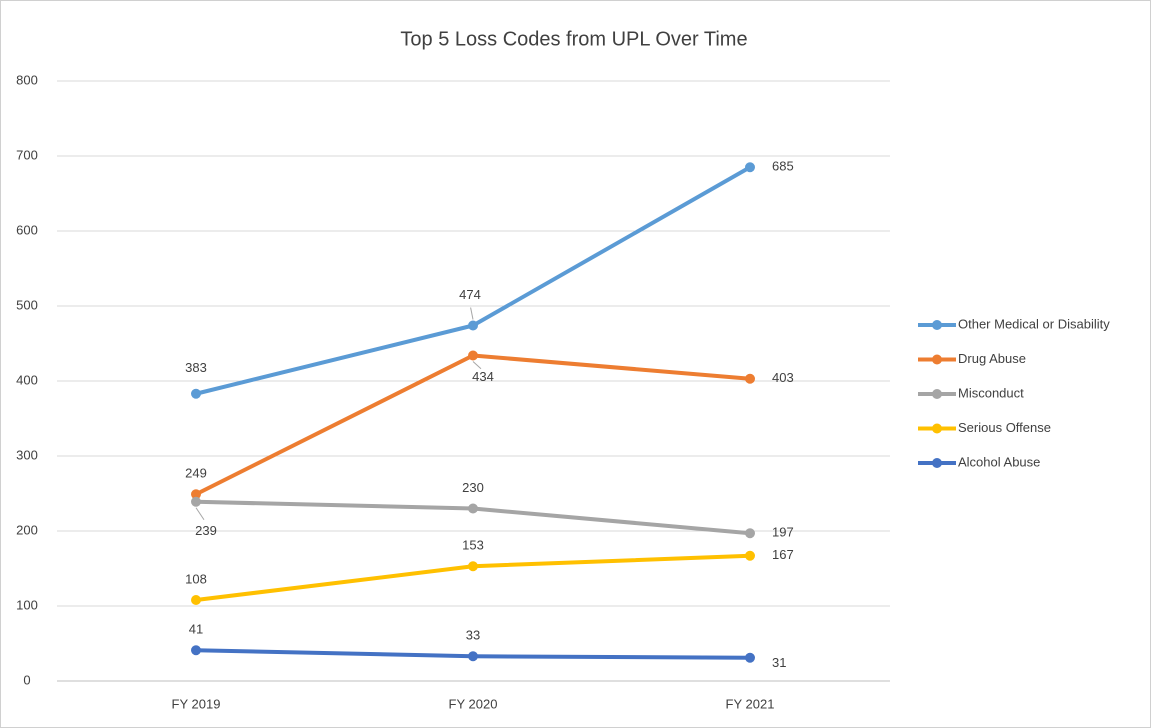 This screenshot has width=1151, height=728. What do you see at coordinates (1034, 323) in the screenshot?
I see `legend-label: Other Medical or Disability` at bounding box center [1034, 323].